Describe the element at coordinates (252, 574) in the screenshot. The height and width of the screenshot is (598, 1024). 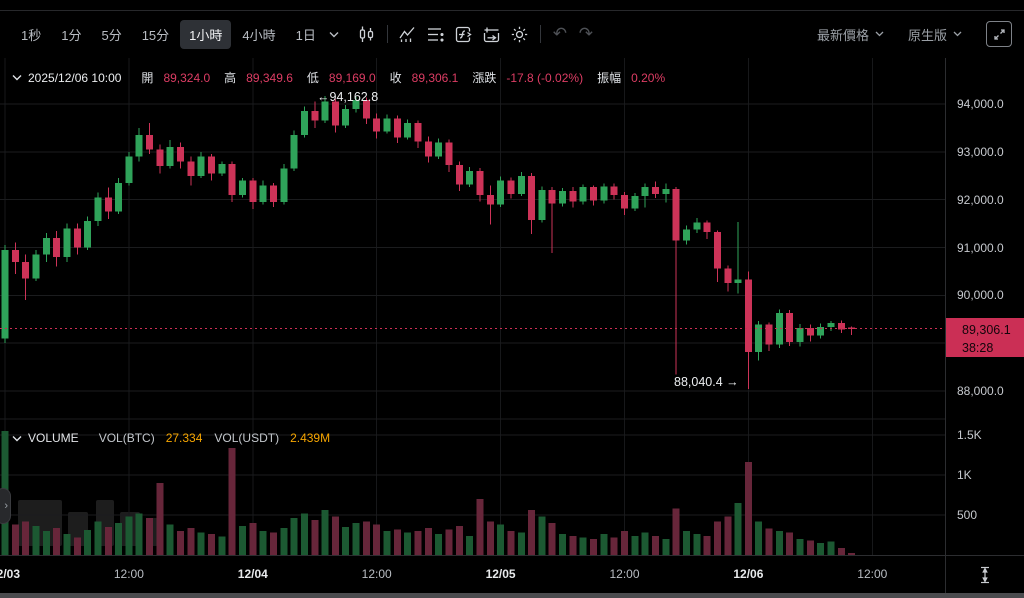
I see `time-axis-label: 12/04` at that location.